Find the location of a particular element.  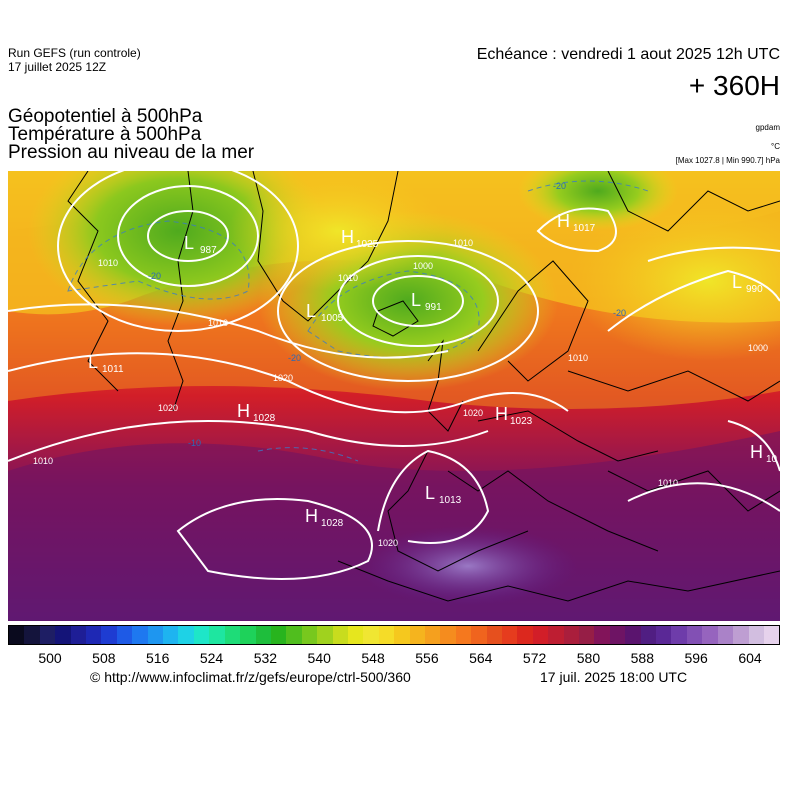

pressure-center-high: H 1023 is located at coordinates (514, 415).